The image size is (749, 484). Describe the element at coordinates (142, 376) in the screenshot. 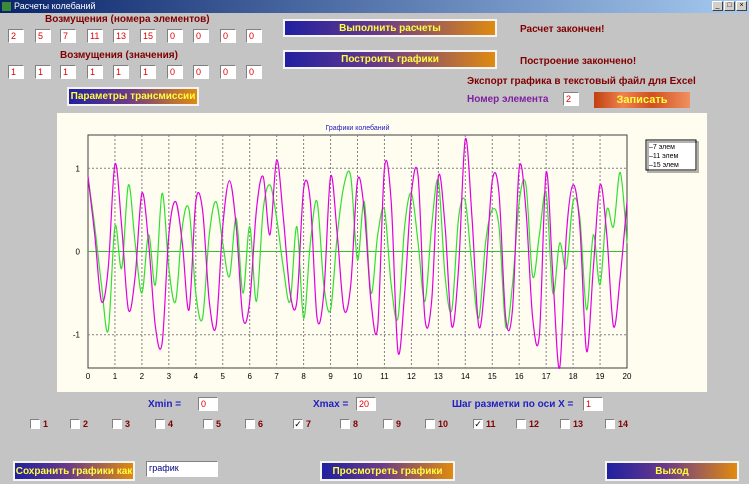

I see `x-tick-label: 2` at that location.